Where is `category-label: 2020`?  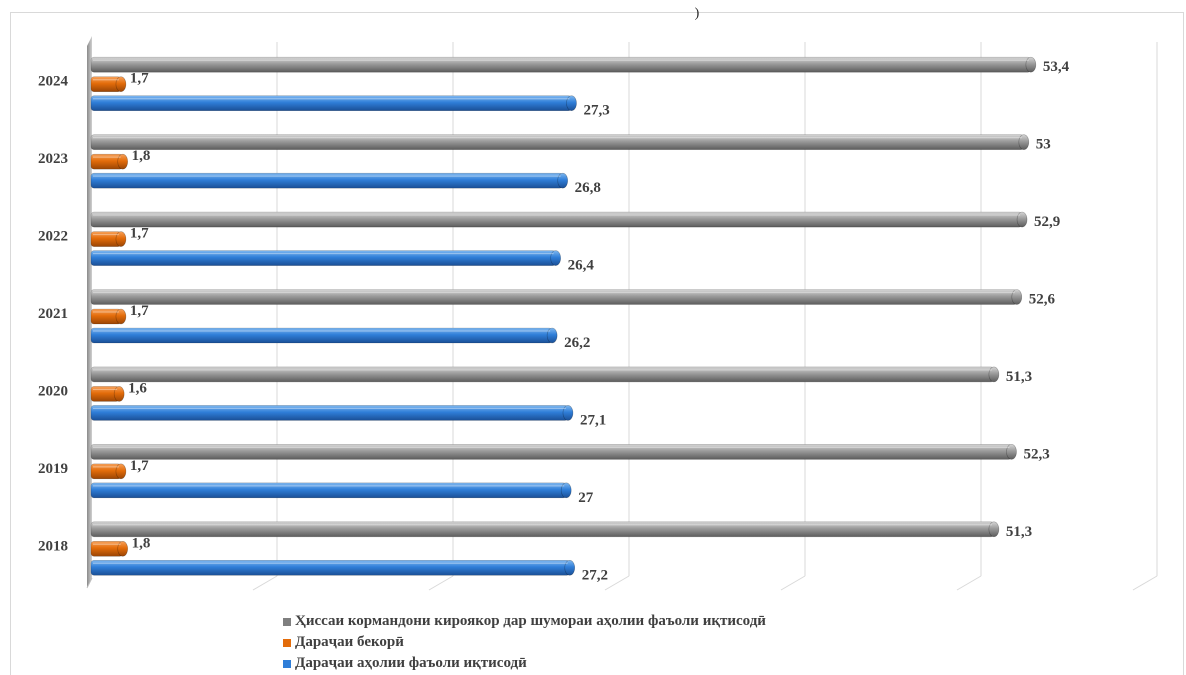 category-label: 2020 is located at coordinates (53, 391).